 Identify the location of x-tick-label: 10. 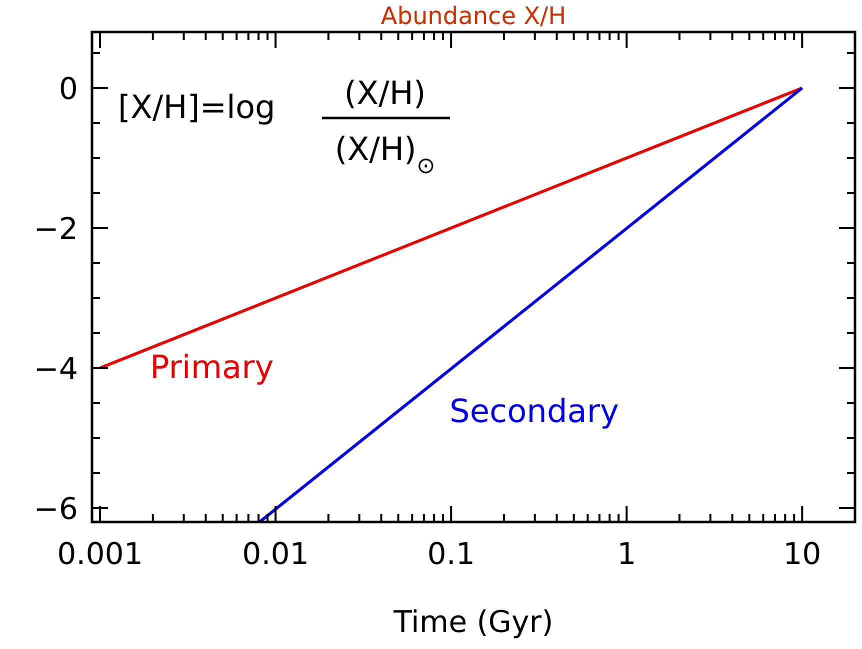
(802, 554).